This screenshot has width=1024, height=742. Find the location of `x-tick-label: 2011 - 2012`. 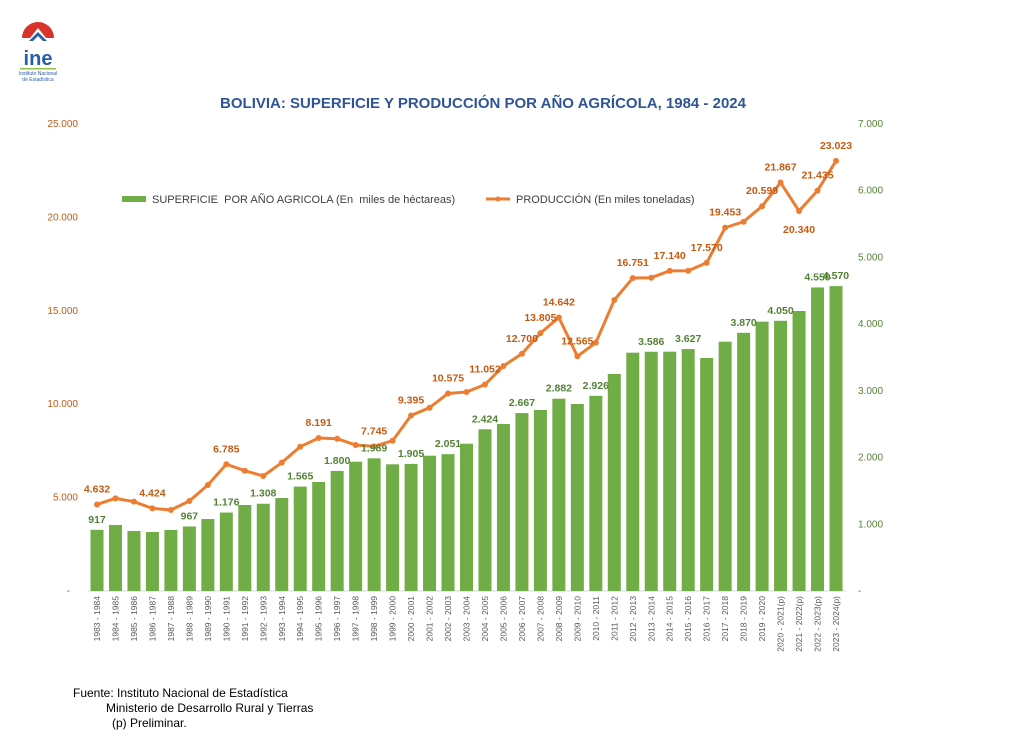

x-tick-label: 2011 - 2012 is located at coordinates (614, 618).